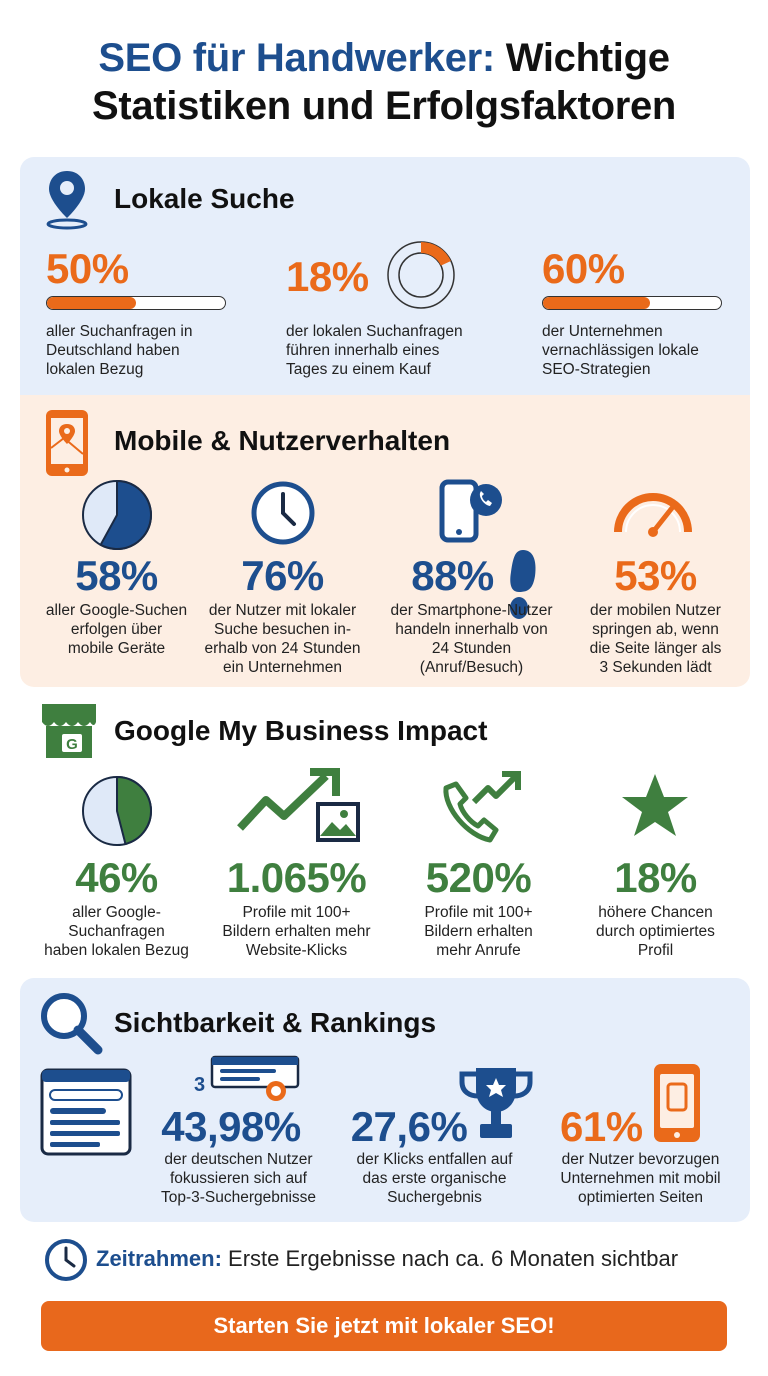 This screenshot has height=1376, width=768. I want to click on smartphone-map-icon, so click(67, 443).